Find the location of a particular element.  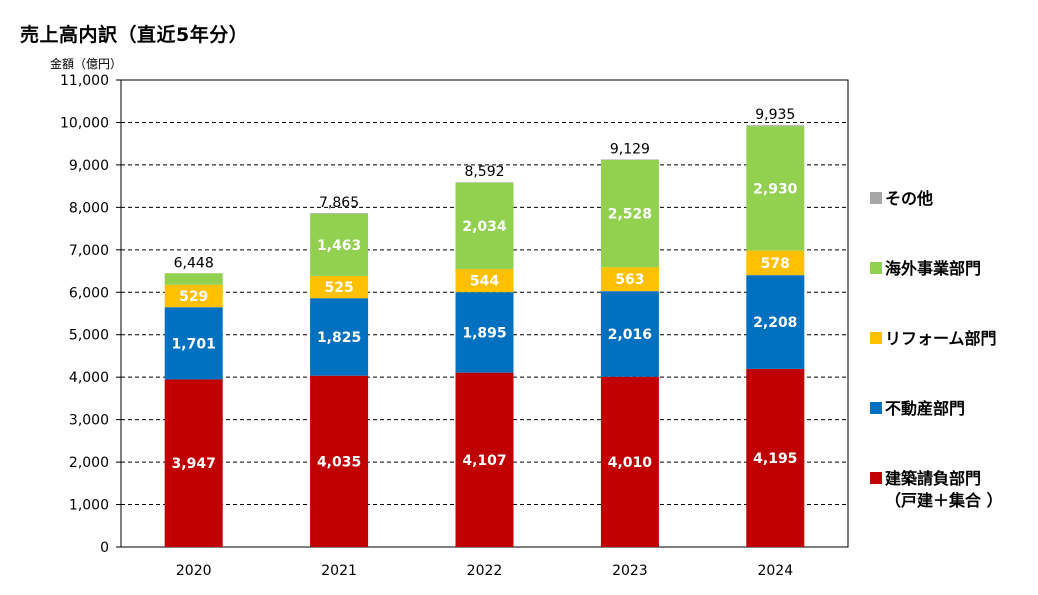

bar-data-label: 1,825 is located at coordinates (339, 338).